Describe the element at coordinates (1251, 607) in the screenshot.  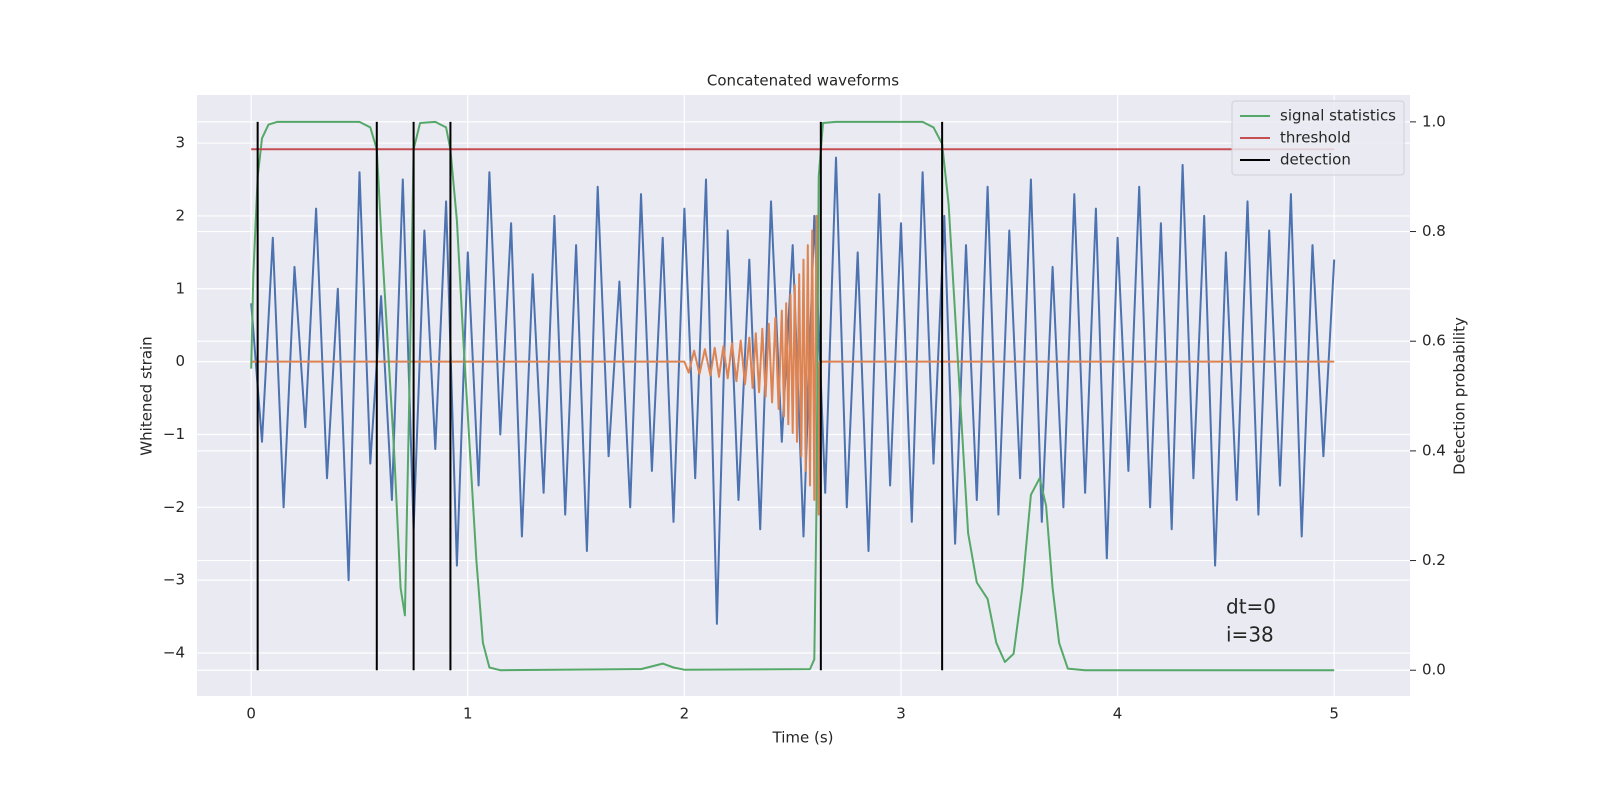
I see `annotation: dt=0` at that location.